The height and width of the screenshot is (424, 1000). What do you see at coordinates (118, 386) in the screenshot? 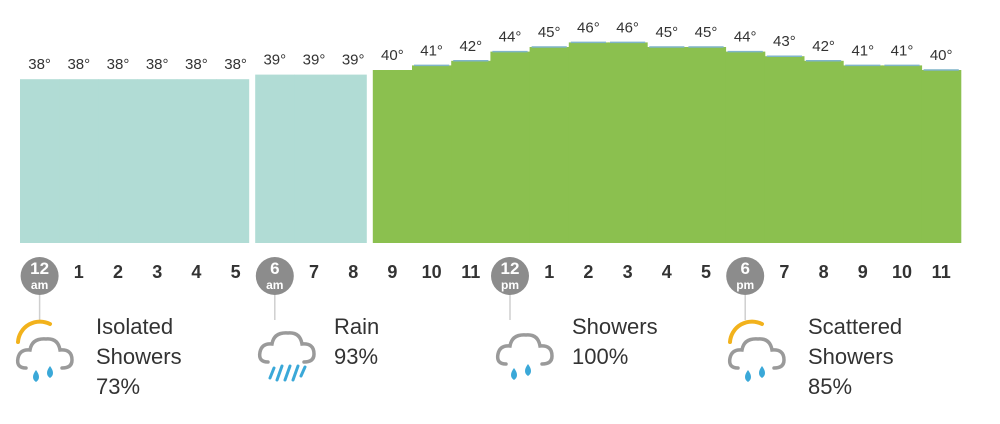
I see `forecast-line: 73%` at bounding box center [118, 386].